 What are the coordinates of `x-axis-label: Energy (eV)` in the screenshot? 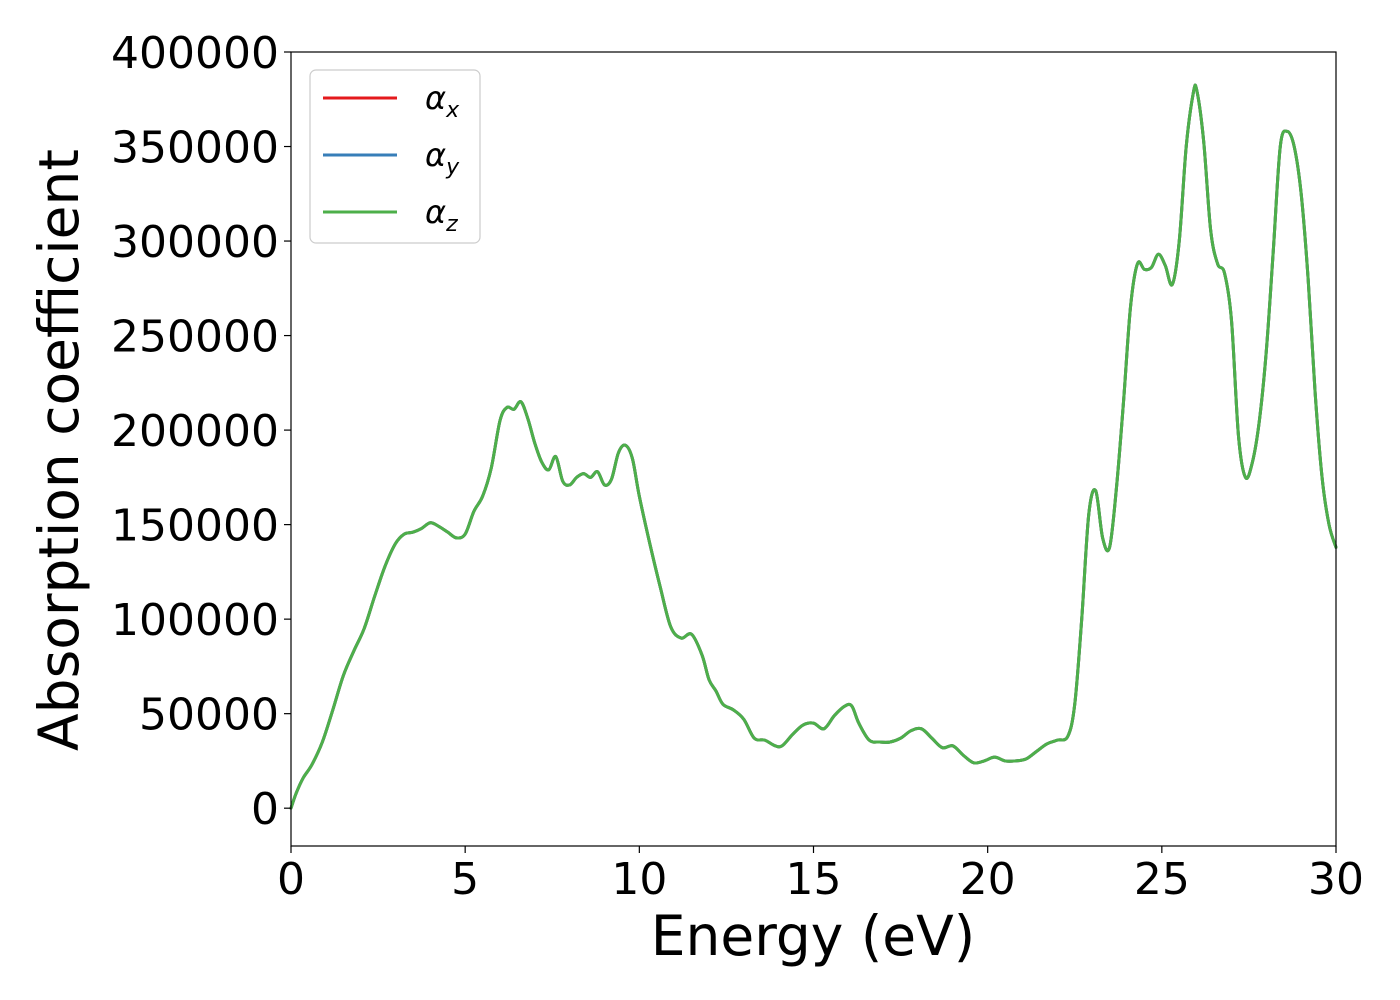 It's located at (813, 936).